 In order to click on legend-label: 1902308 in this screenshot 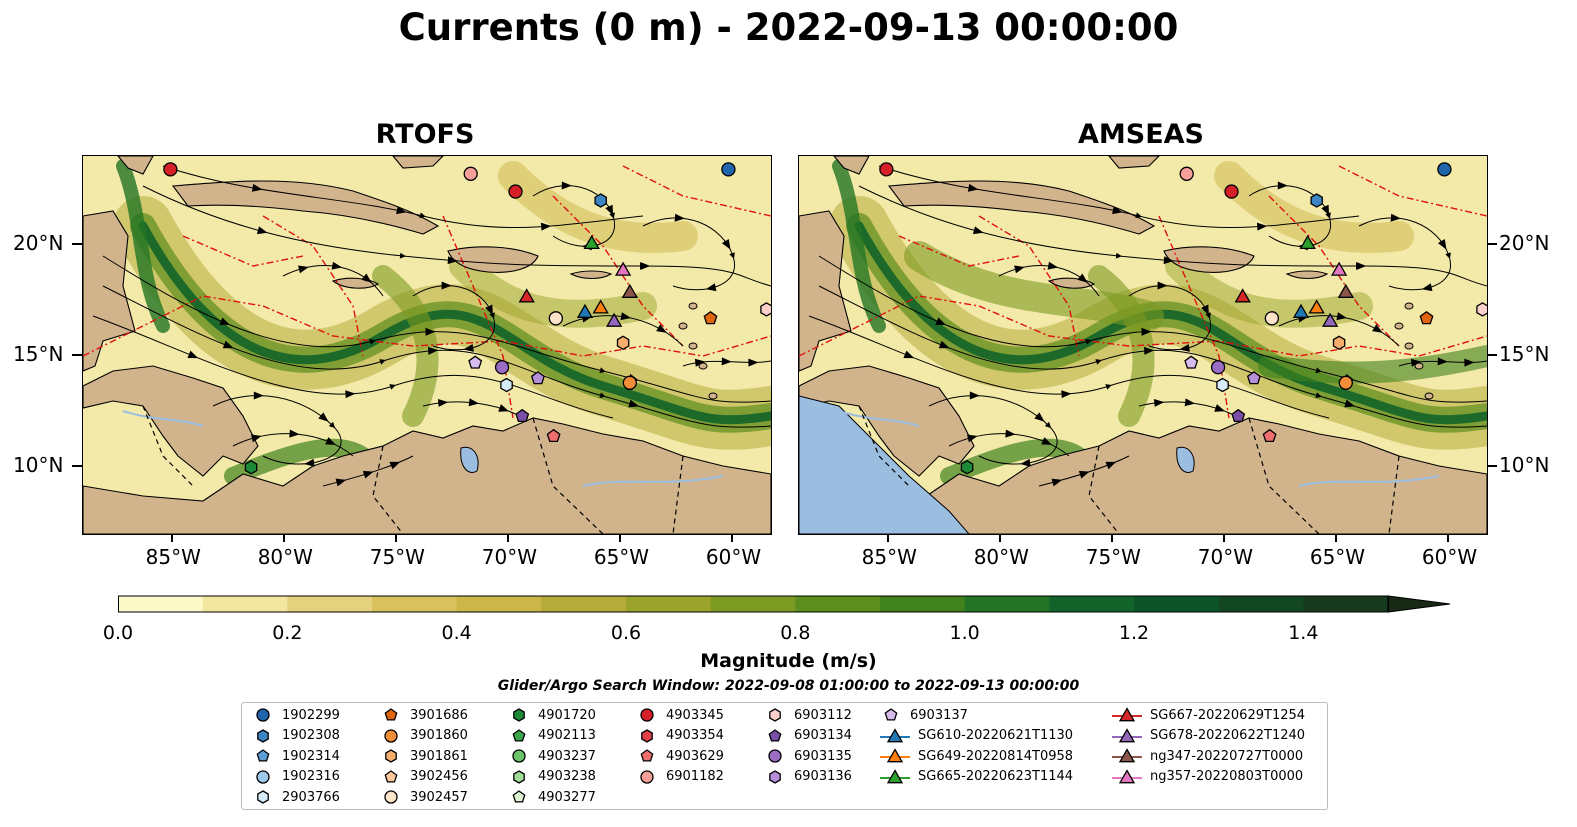, I will do `click(311, 735)`.